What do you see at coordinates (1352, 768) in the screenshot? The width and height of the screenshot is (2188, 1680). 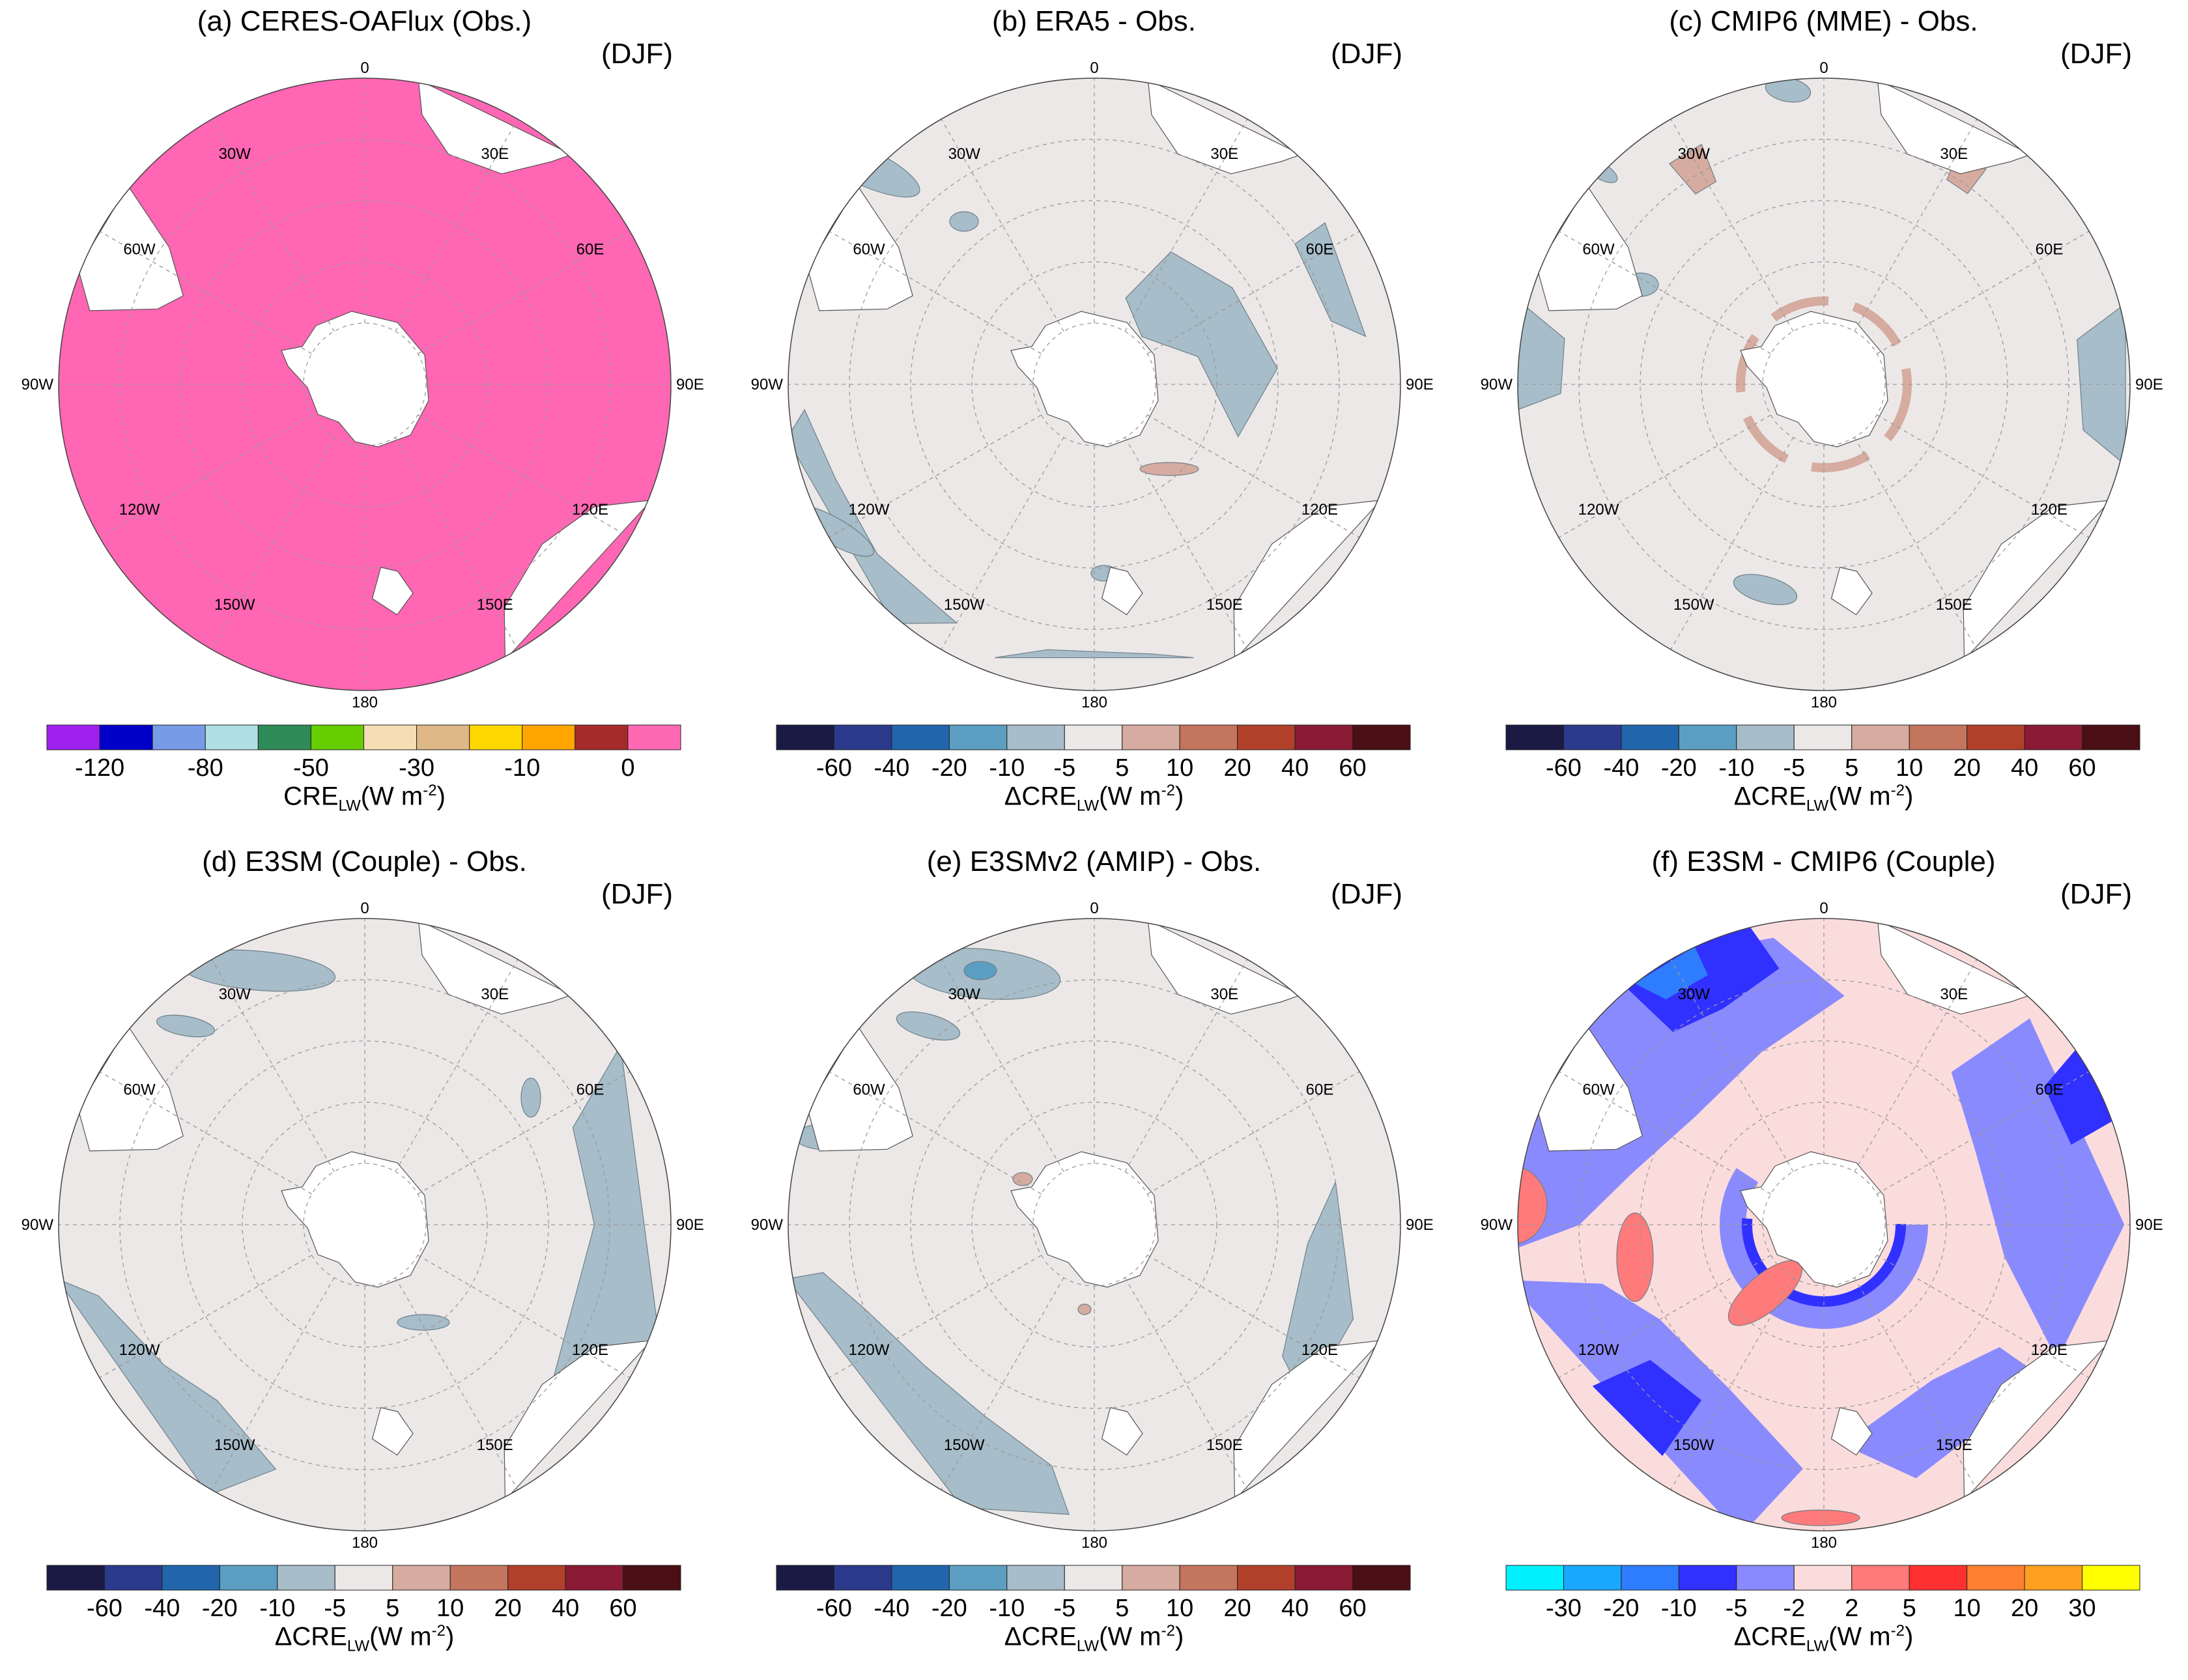 I see `colorbar-tick-label: 60` at bounding box center [1352, 768].